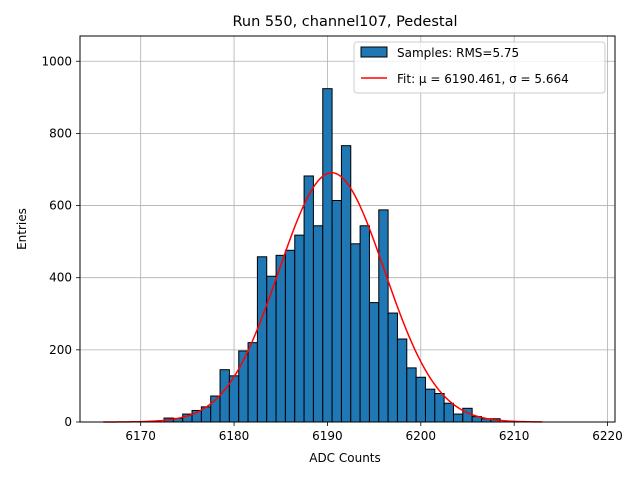 The height and width of the screenshot is (480, 640). What do you see at coordinates (56, 61) in the screenshot?
I see `y-tick-label: 1000` at bounding box center [56, 61].